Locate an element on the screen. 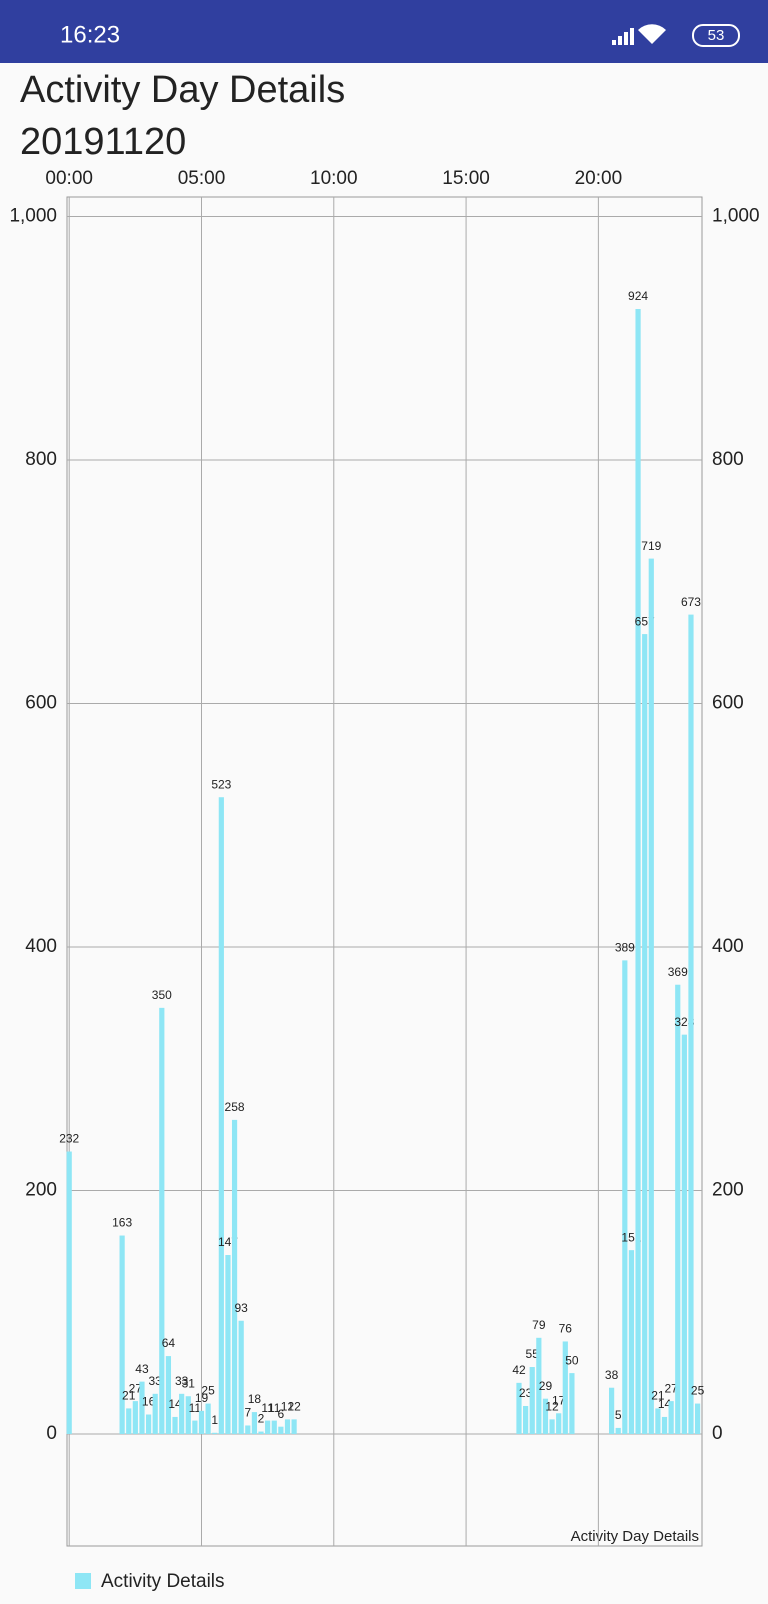 Image resolution: width=768 pixels, height=1604 pixels. data-label: 232 is located at coordinates (69, 1139).